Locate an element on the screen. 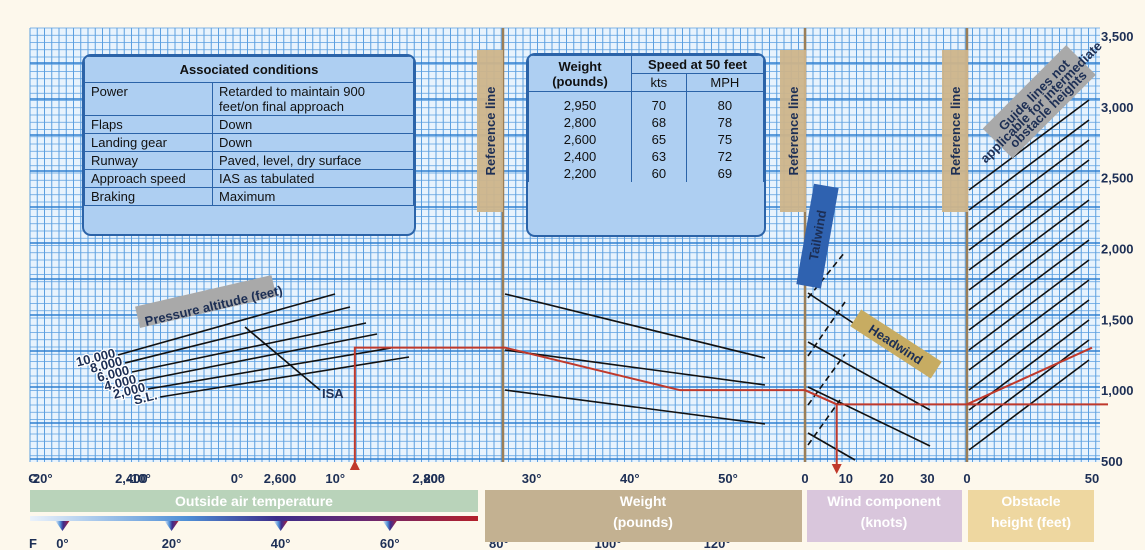 The width and height of the screenshot is (1145, 550). oat-label-band is located at coordinates (254, 501).